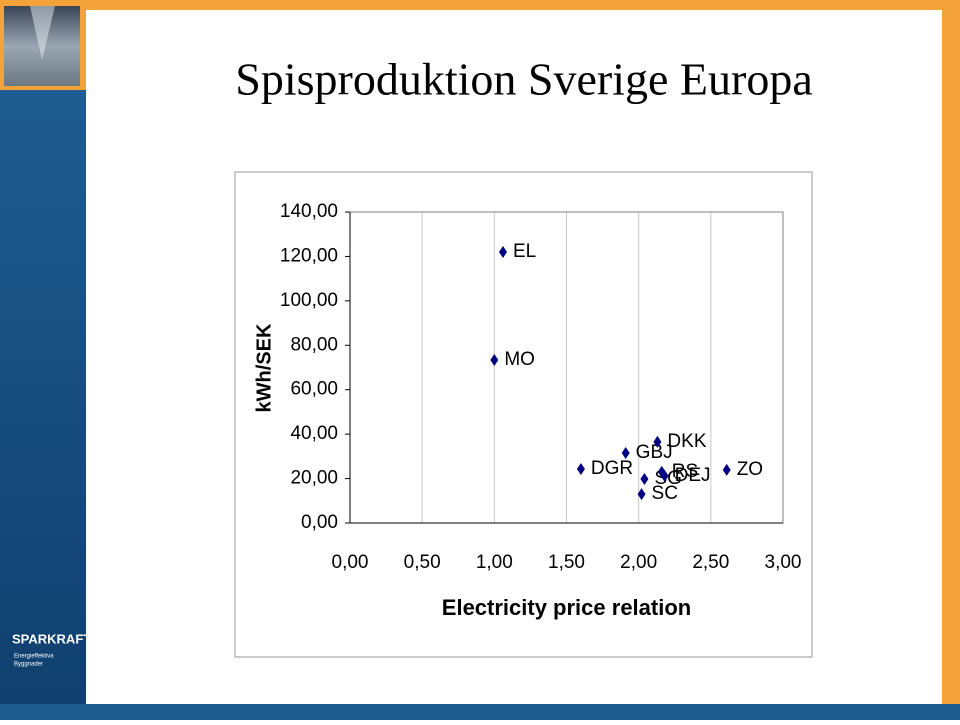 The image size is (960, 725). I want to click on light-rays, so click(42, 33).